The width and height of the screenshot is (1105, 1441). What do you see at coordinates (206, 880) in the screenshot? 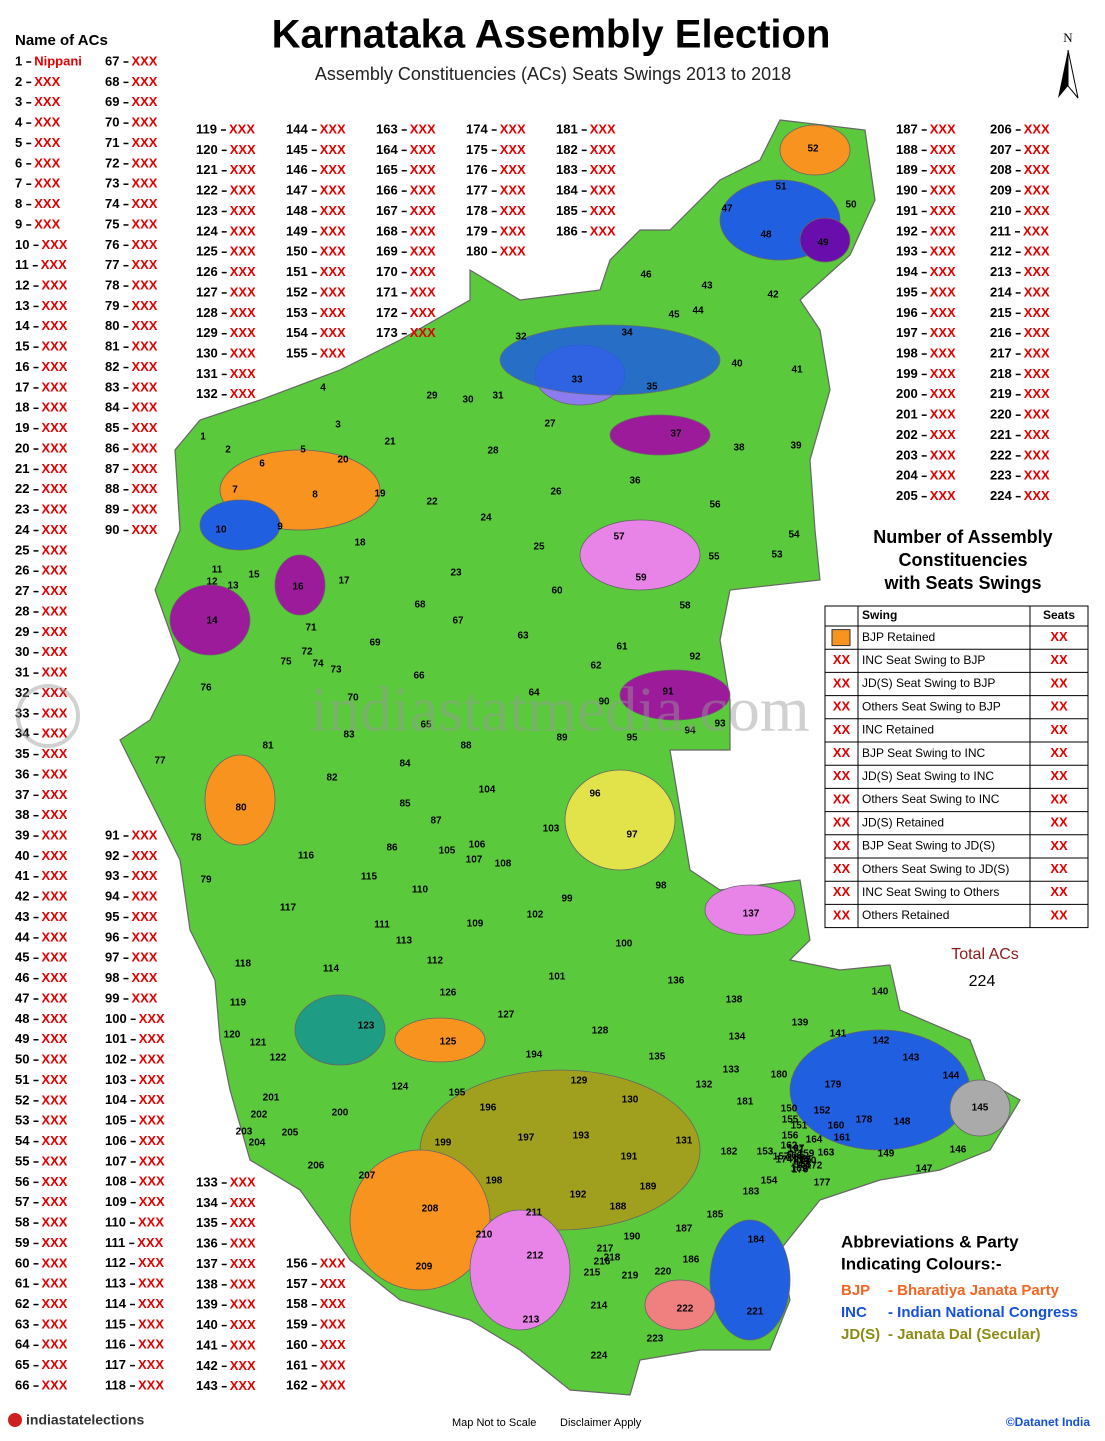
I see `map-label: 79` at bounding box center [206, 880].